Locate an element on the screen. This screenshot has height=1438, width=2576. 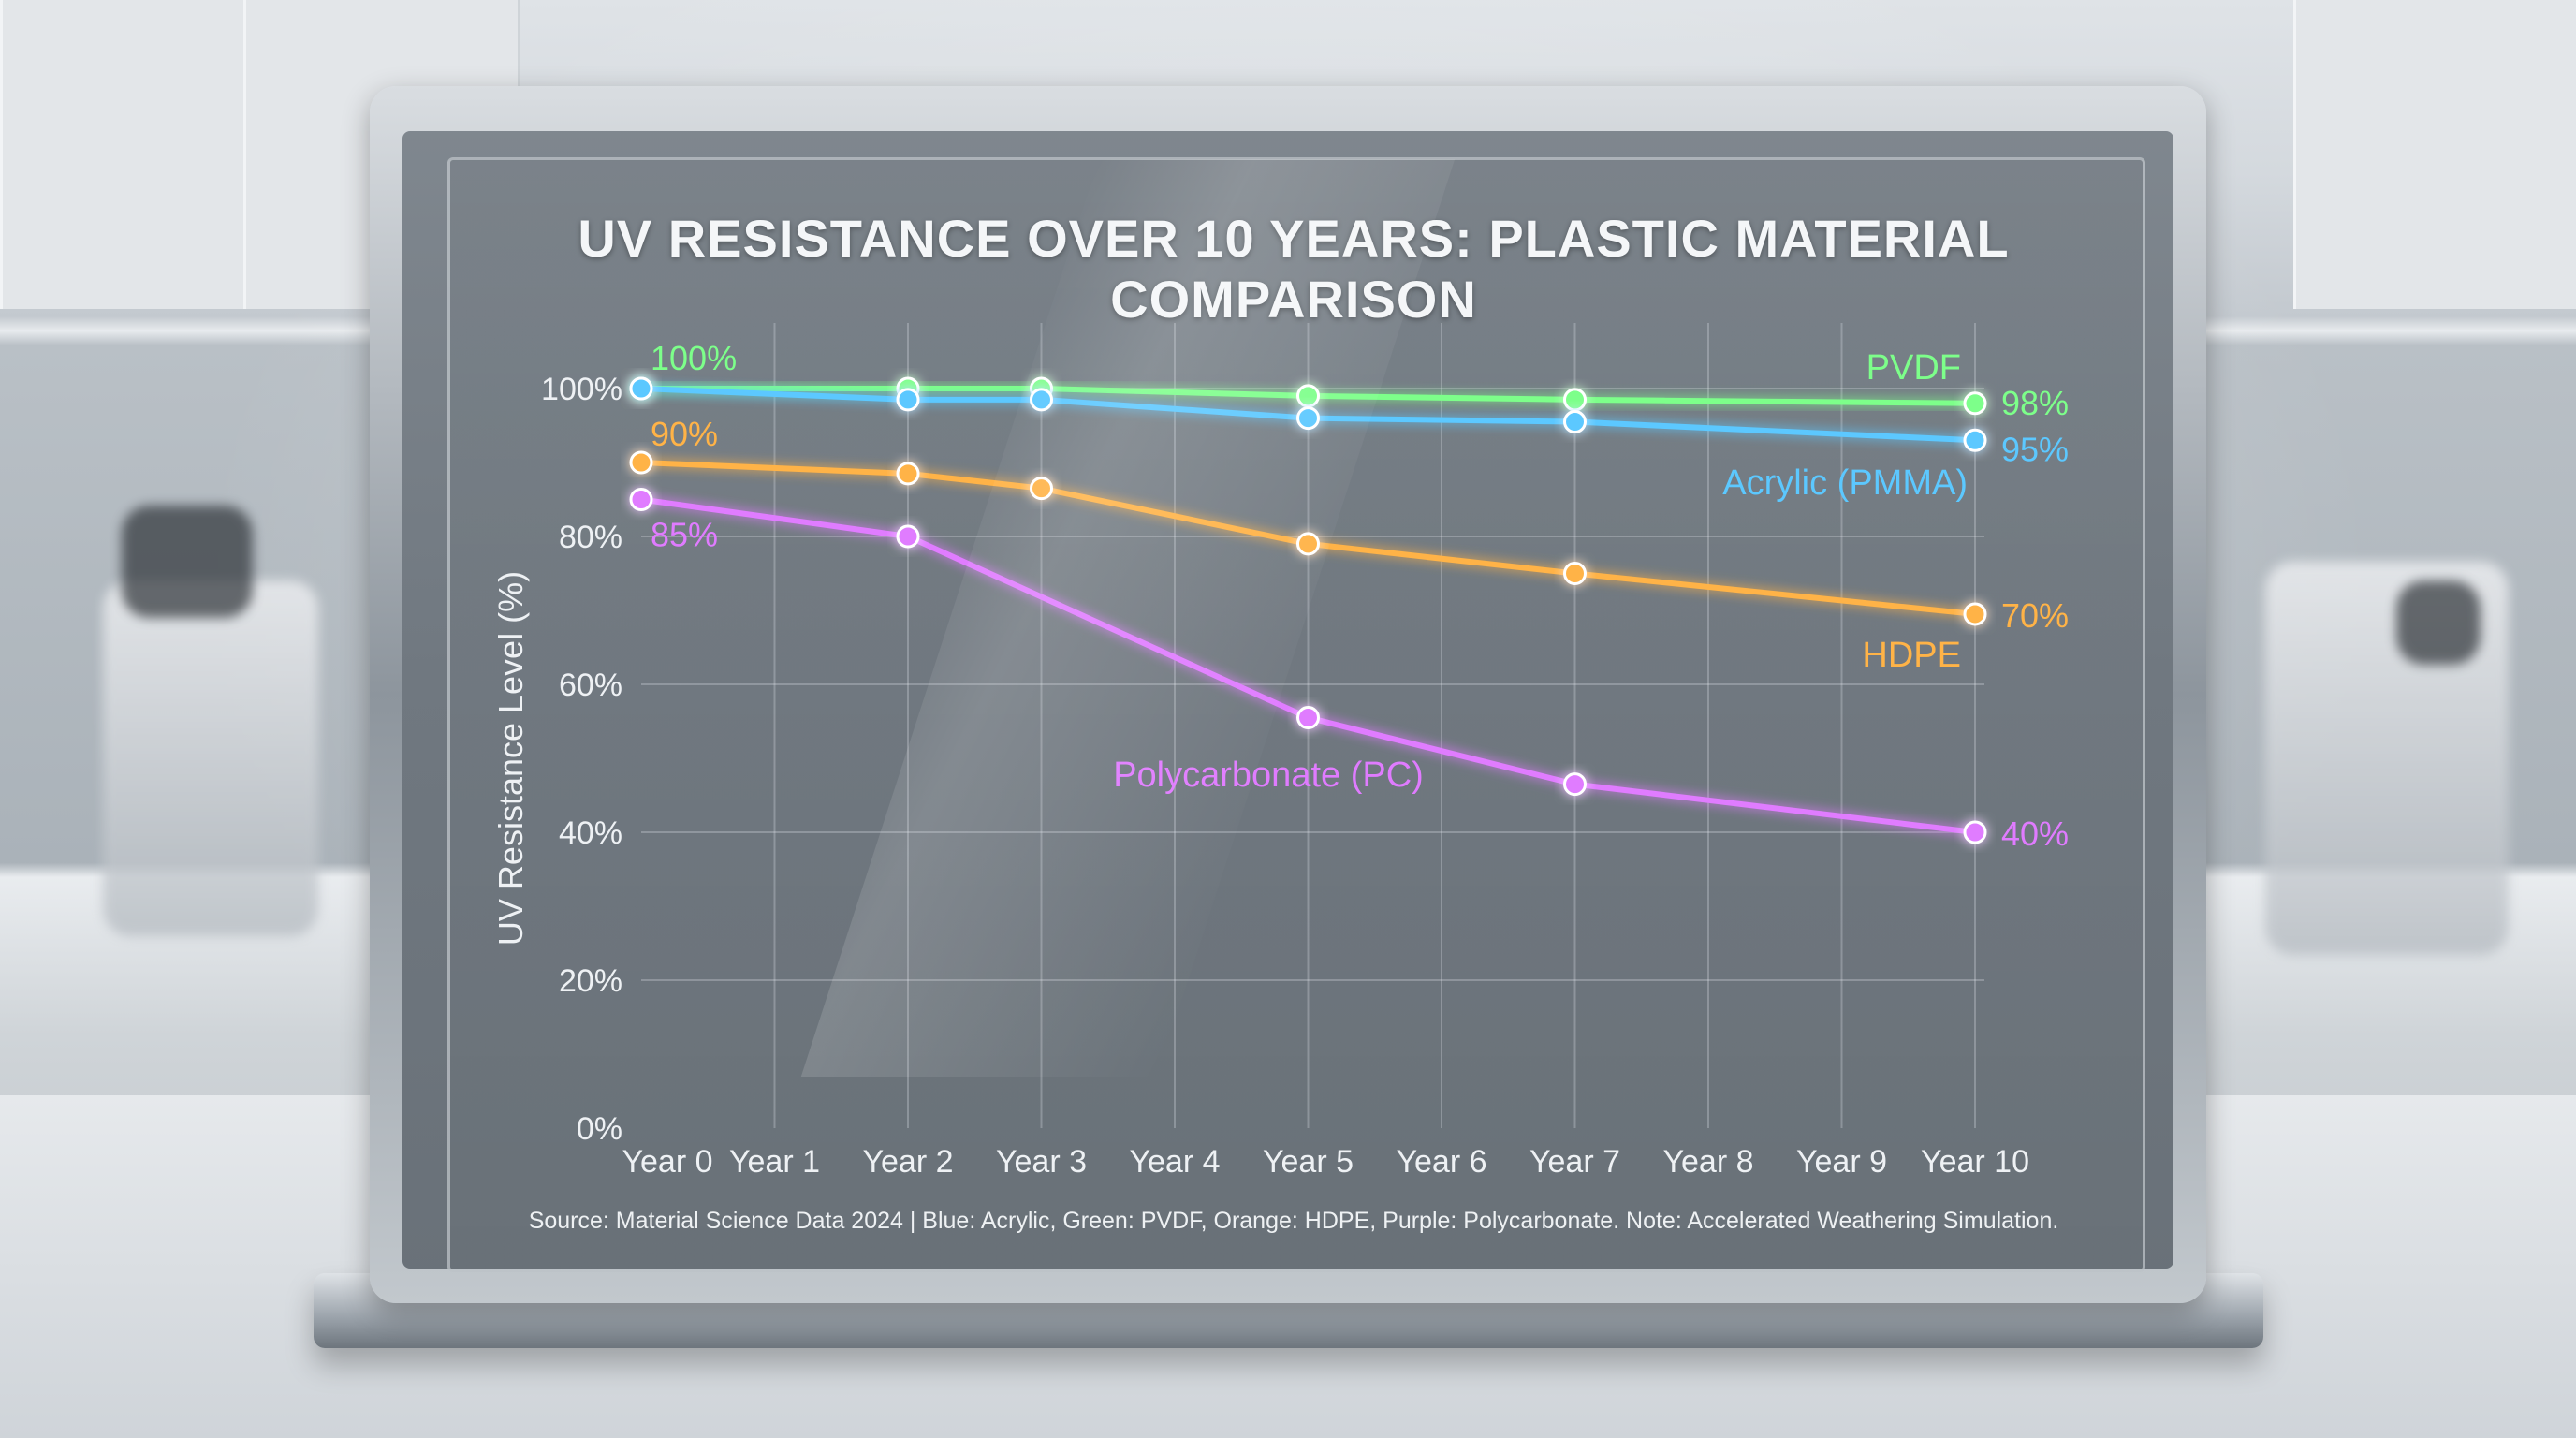
y-tick-label: 80% is located at coordinates (590, 537).